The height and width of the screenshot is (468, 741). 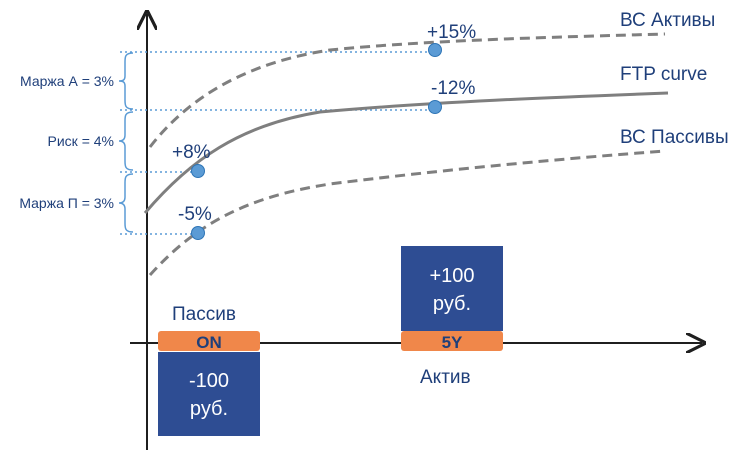 What do you see at coordinates (126, 141) in the screenshot?
I see `brace-risk` at bounding box center [126, 141].